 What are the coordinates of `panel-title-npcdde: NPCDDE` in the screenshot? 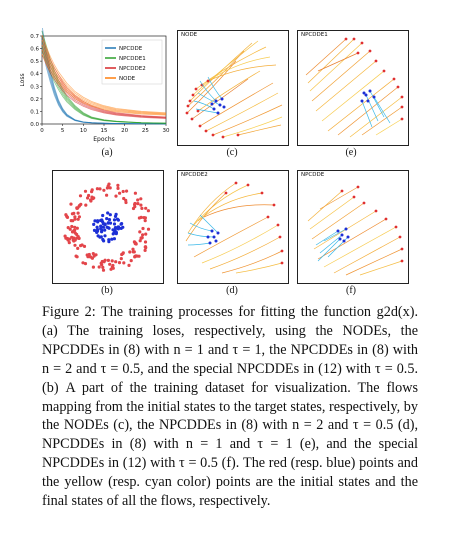 It's located at (313, 175).